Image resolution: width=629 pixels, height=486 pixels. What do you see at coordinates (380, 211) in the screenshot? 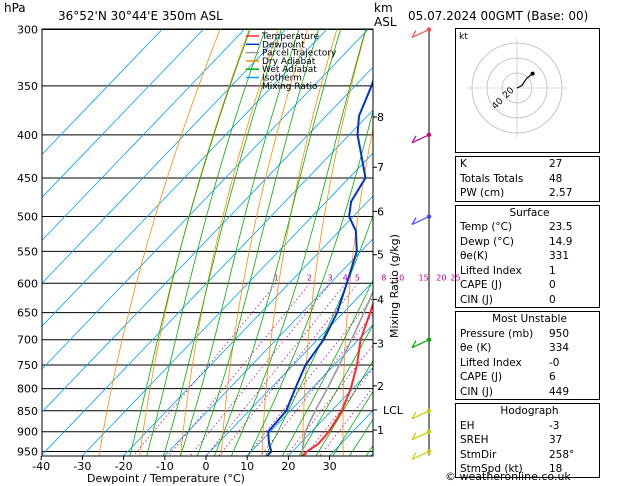
I see `km-tick-label: 6` at bounding box center [380, 211].